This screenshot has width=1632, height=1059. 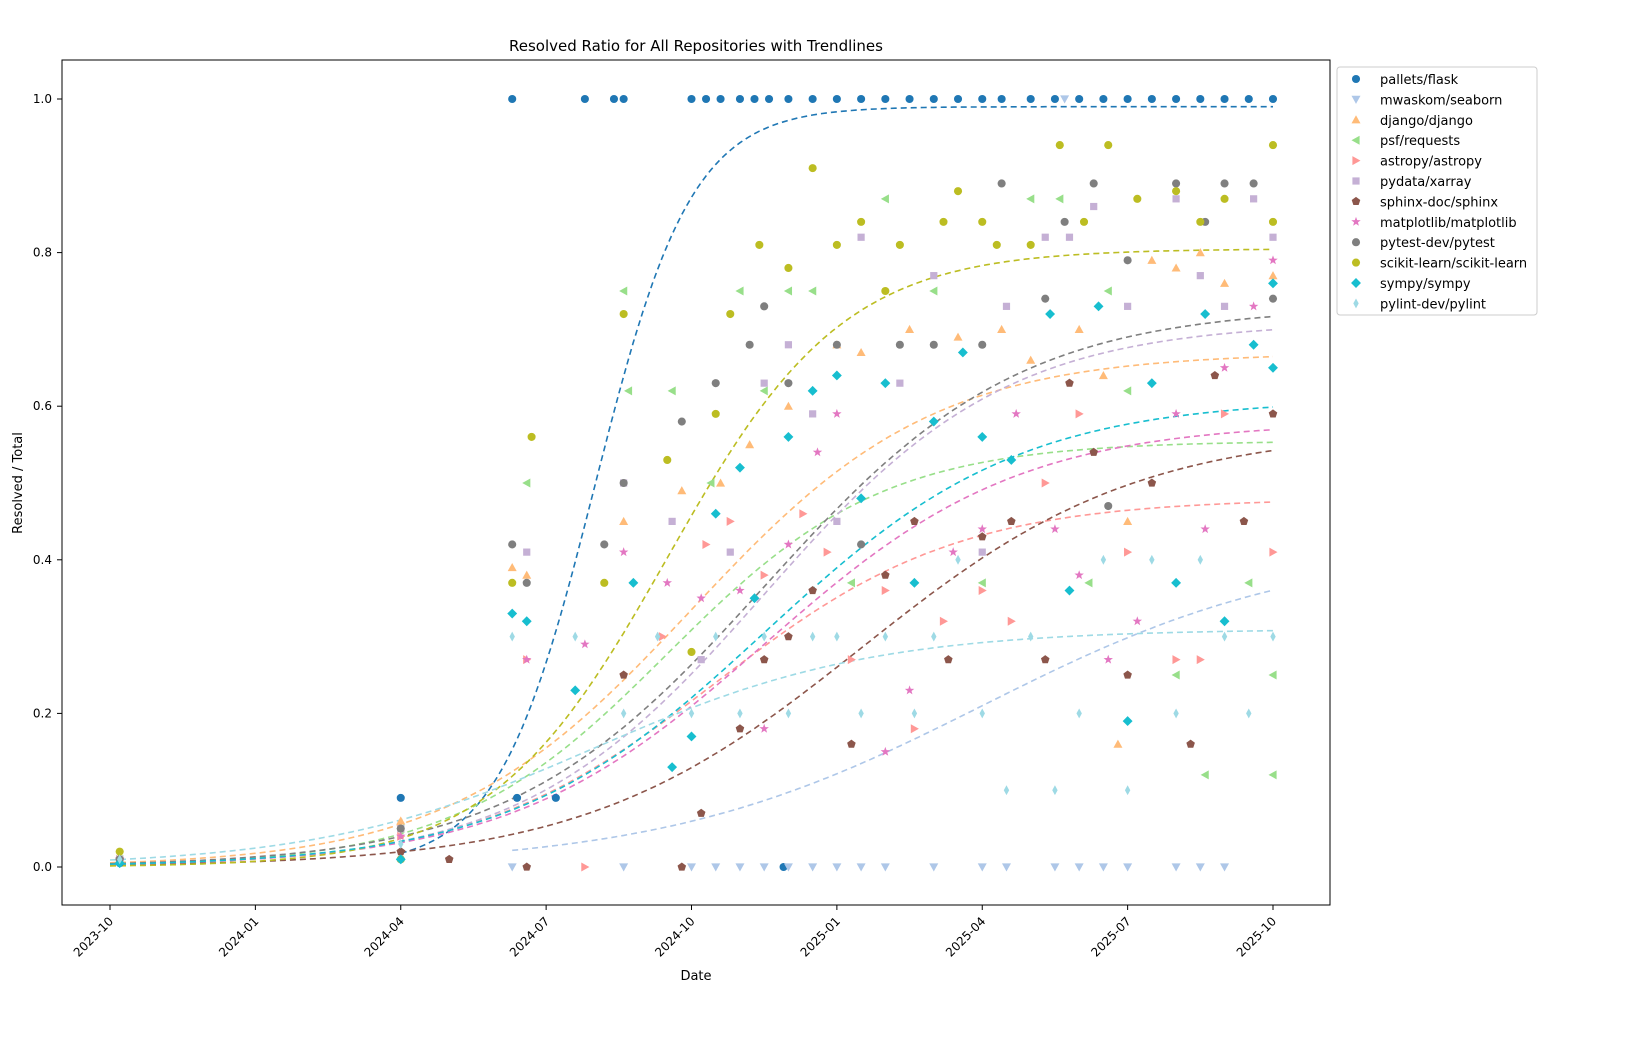 I want to click on trendline-mwaskom-seaborn, so click(x=893, y=720).